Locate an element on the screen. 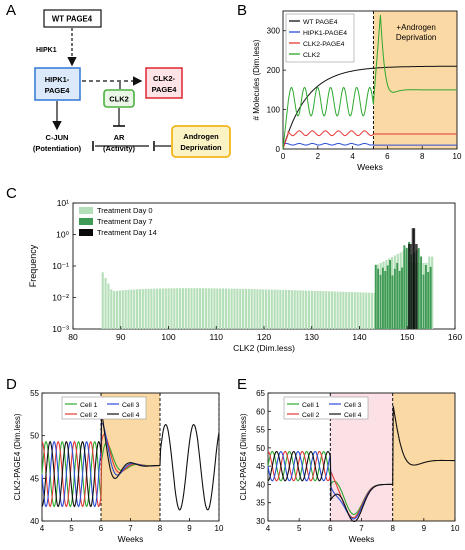  y-axis-label: Frequency is located at coordinates (33, 265).